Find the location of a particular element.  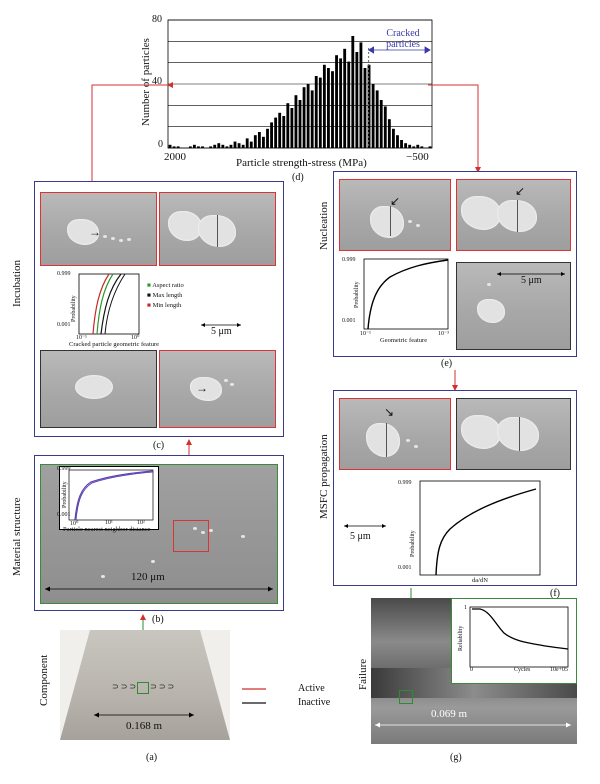

histogram-ytick-0: 0 is located at coordinates (160, 144).